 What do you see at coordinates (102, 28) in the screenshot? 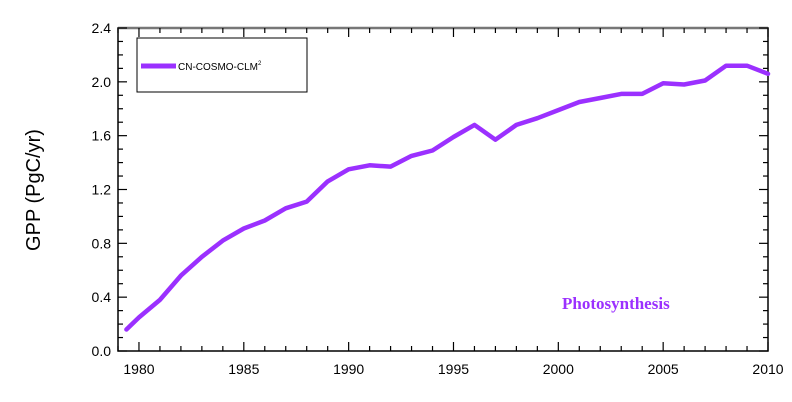
I see `y-tick-label-2.4: 2.4` at bounding box center [102, 28].